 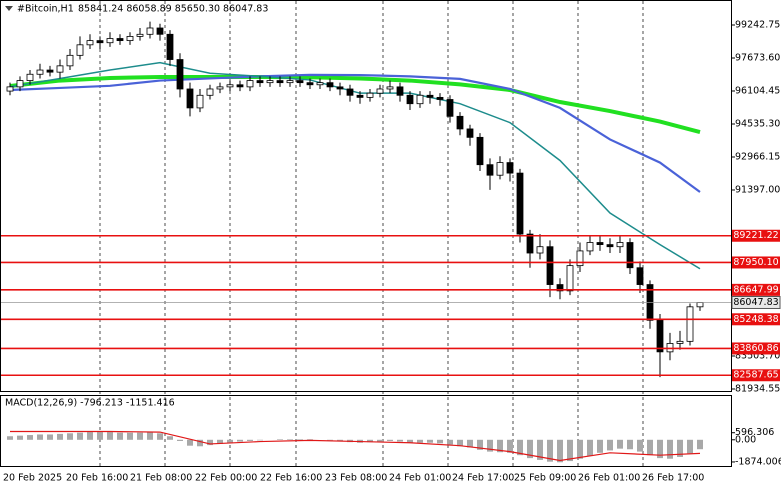 I want to click on y-tick-label: 0.00, so click(x=745, y=439).